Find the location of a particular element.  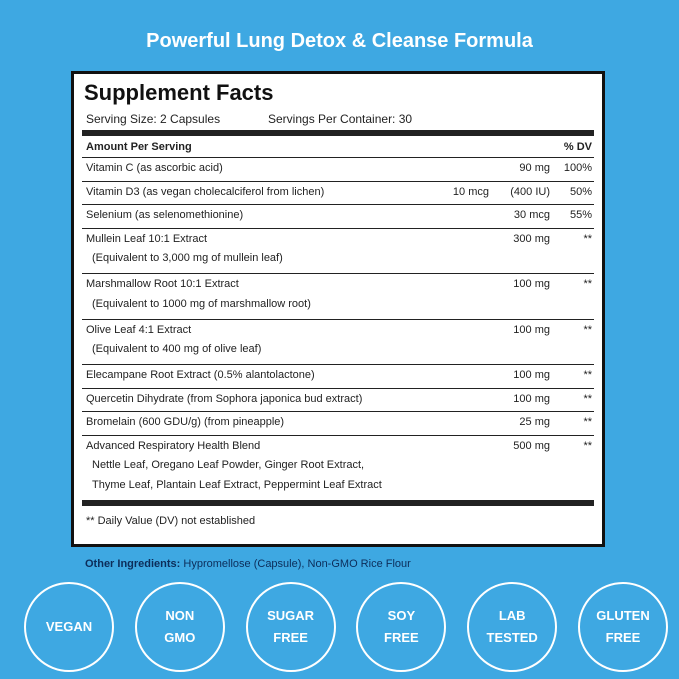

ingredient-name: Bromelain (600 GDU/g) (from pineapple) is located at coordinates (185, 422).